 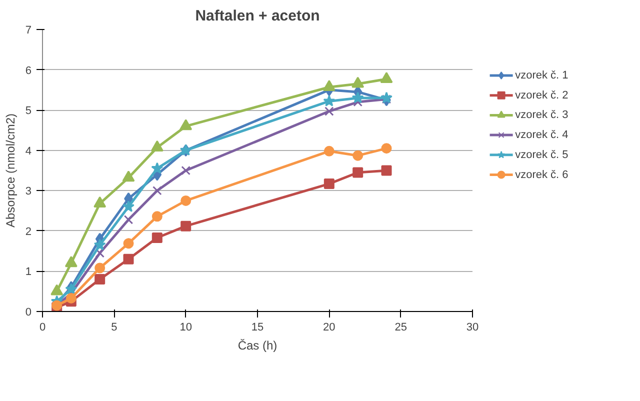 What do you see at coordinates (472, 328) in the screenshot?
I see `x-tick-label: 30` at bounding box center [472, 328].